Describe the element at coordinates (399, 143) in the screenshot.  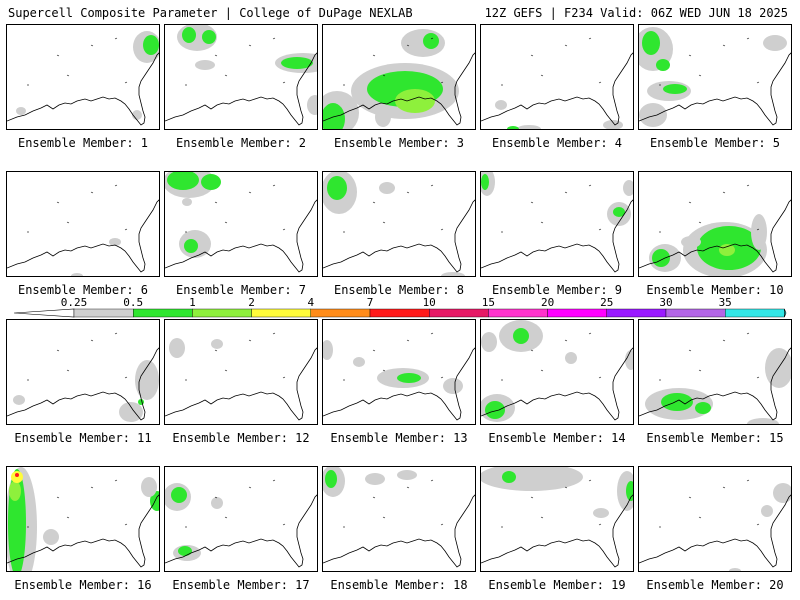
I see `ensemble-member-label: Ensemble Member: 3` at that location.